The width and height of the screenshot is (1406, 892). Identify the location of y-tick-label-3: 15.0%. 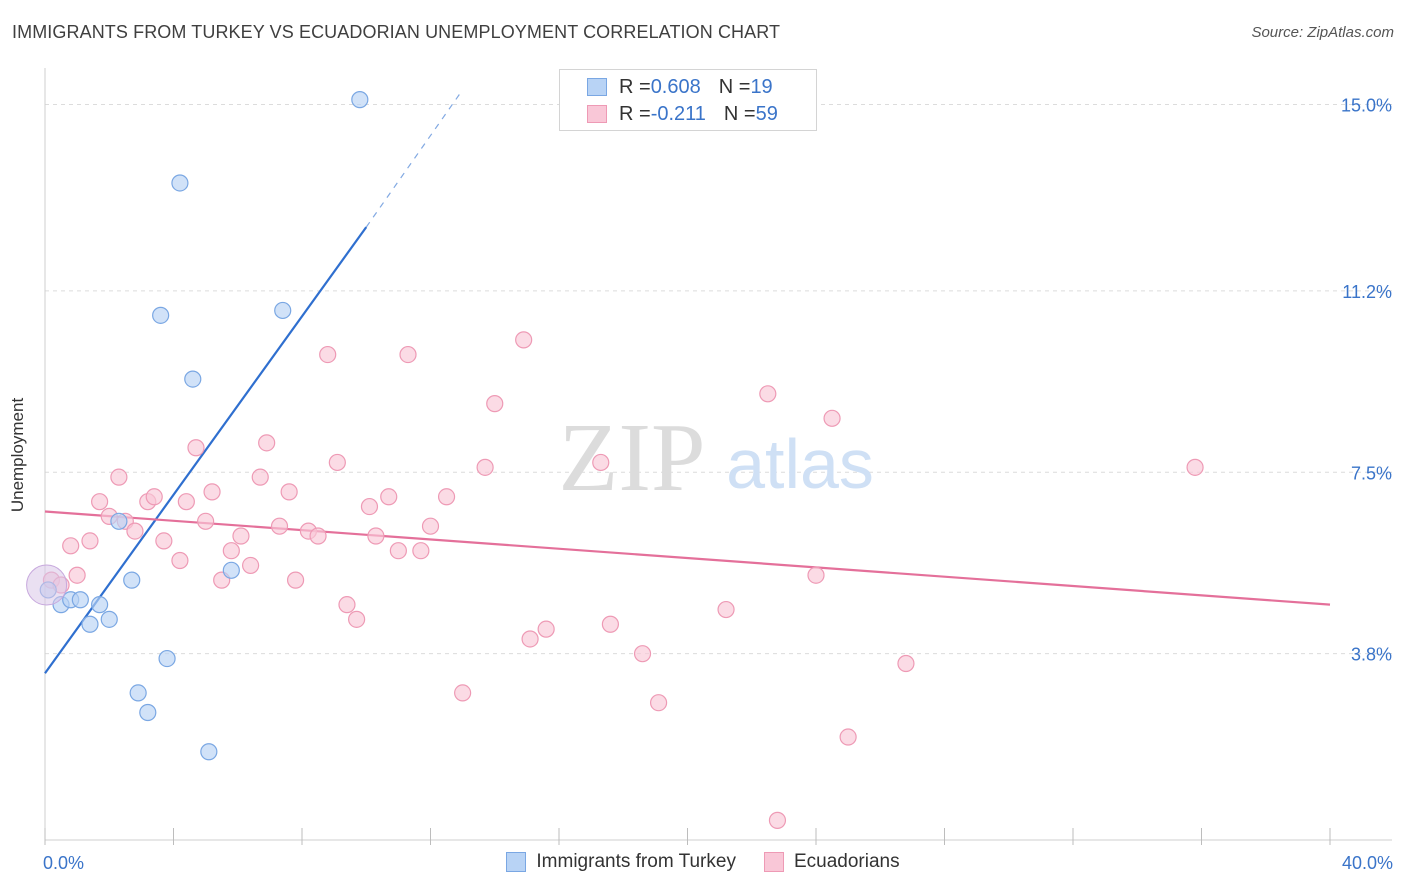
(1366, 106).